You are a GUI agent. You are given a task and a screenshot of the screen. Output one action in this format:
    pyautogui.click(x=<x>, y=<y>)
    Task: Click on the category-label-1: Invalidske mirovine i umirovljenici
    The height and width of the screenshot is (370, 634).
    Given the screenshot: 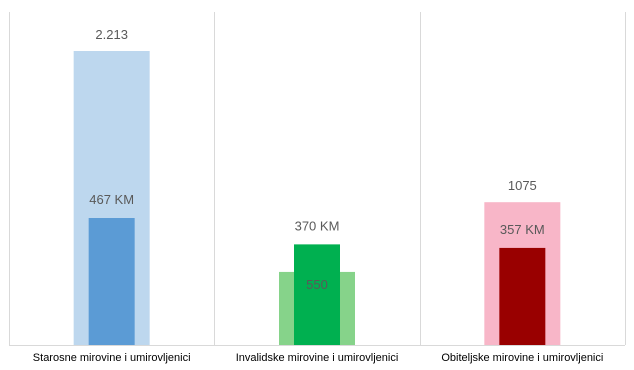 What is the action you would take?
    pyautogui.click(x=317, y=358)
    